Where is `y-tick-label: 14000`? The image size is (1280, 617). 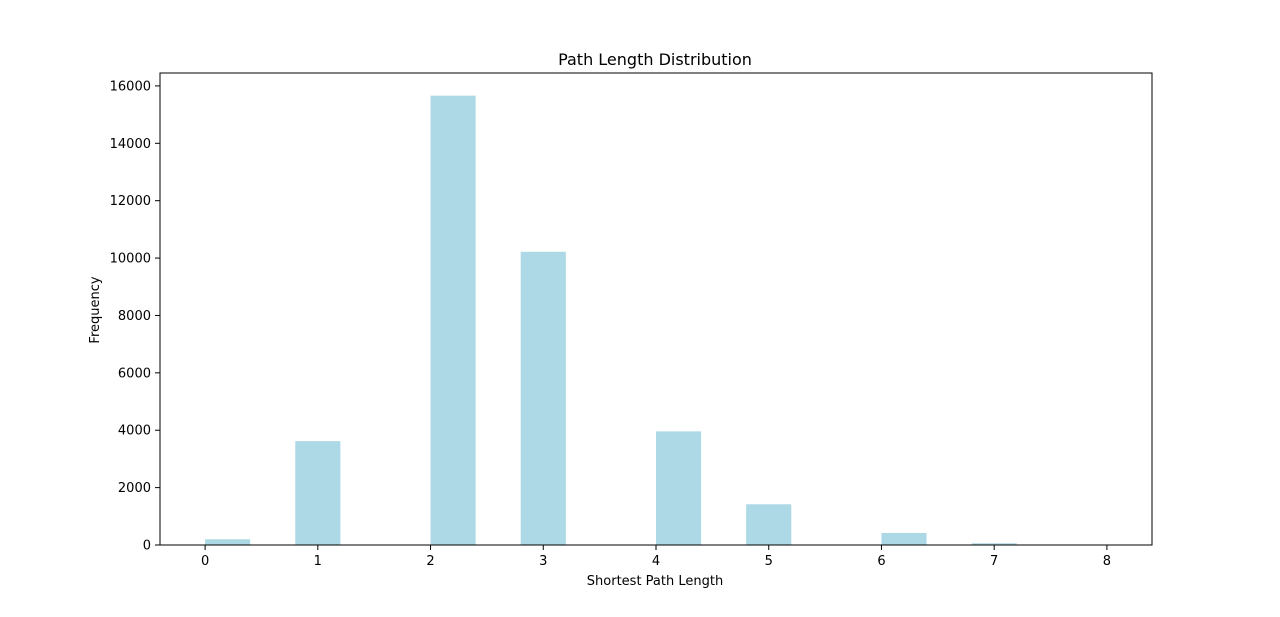 y-tick-label: 14000 is located at coordinates (130, 144).